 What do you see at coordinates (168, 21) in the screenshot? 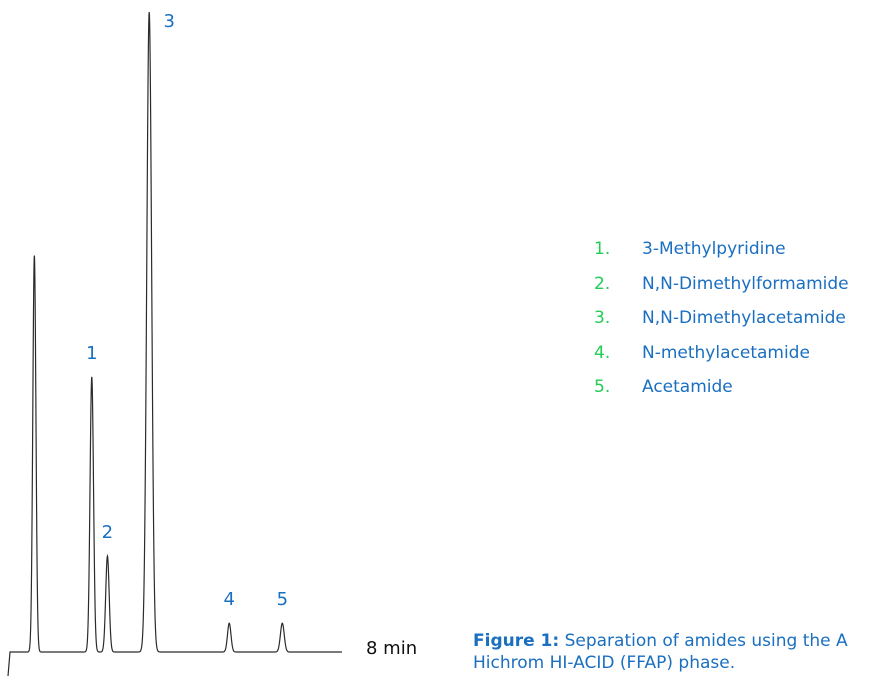
I see `peak-label-3: 3` at bounding box center [168, 21].